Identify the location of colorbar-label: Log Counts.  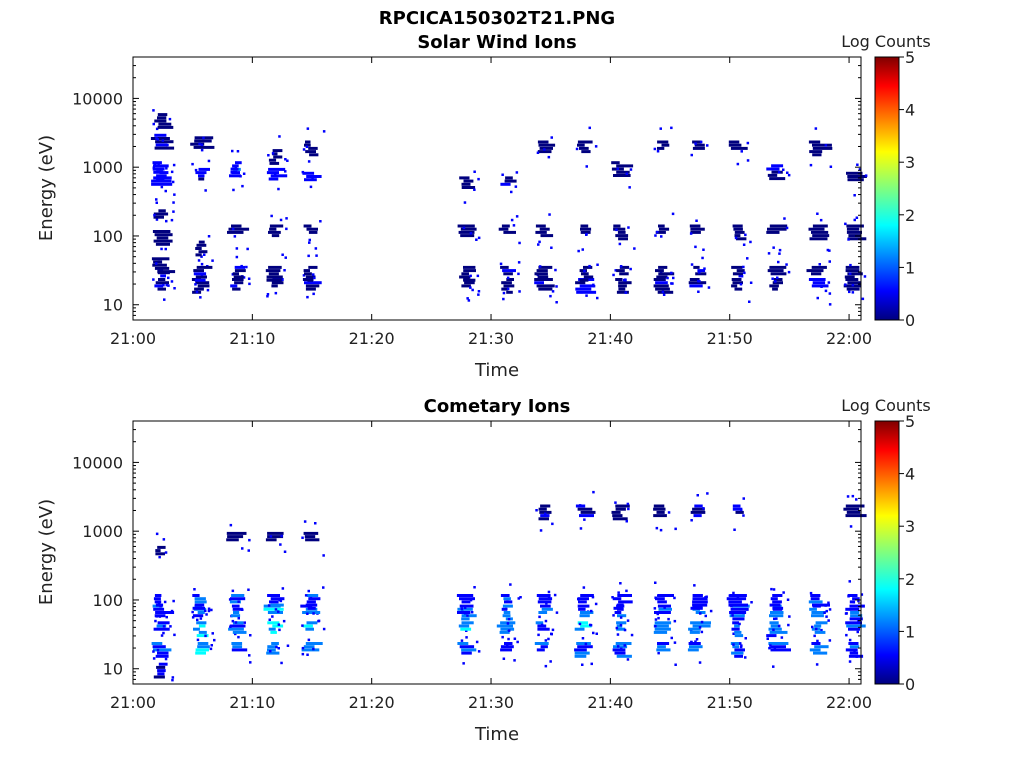
(886, 405).